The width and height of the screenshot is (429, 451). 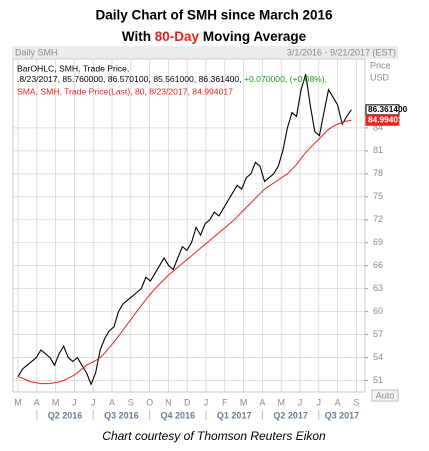 What do you see at coordinates (378, 127) in the screenshot?
I see `y-tick-label: 84` at bounding box center [378, 127].